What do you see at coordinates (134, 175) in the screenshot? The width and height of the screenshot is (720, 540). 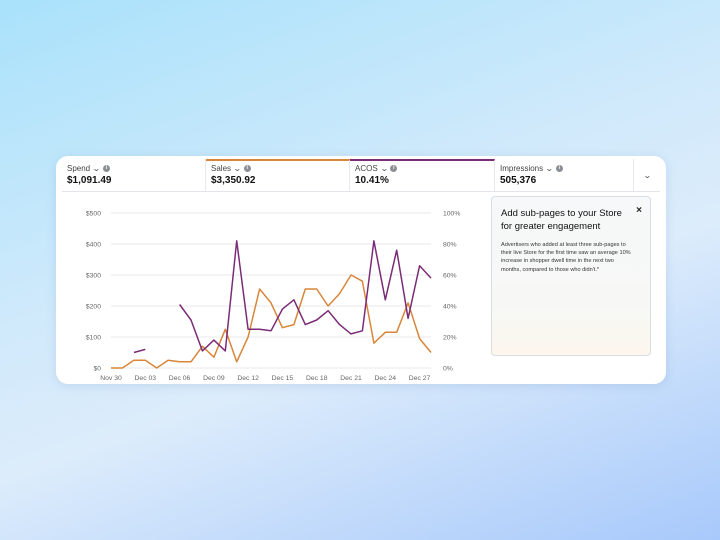 I see `metric-spend: Spend ⌄ i $1,091.49` at bounding box center [134, 175].